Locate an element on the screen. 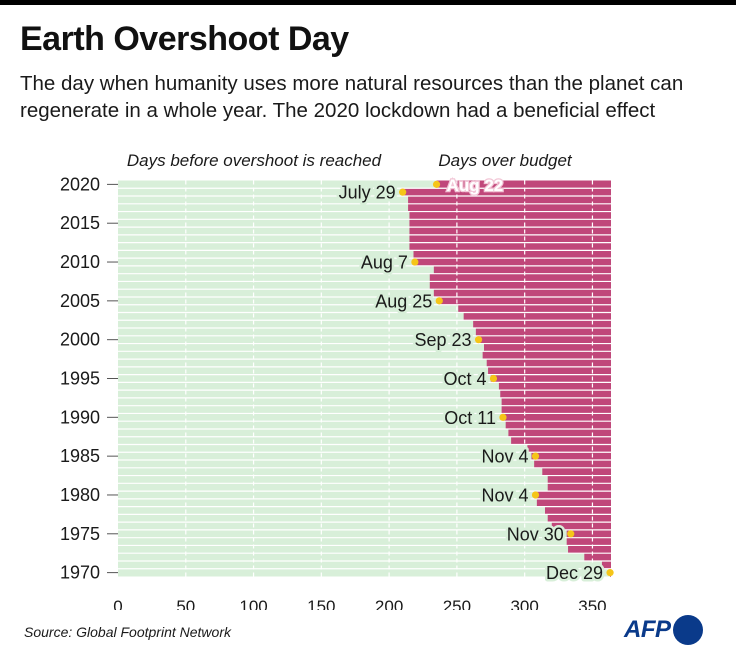 The width and height of the screenshot is (736, 664). marker-dot-1975 is located at coordinates (571, 534).